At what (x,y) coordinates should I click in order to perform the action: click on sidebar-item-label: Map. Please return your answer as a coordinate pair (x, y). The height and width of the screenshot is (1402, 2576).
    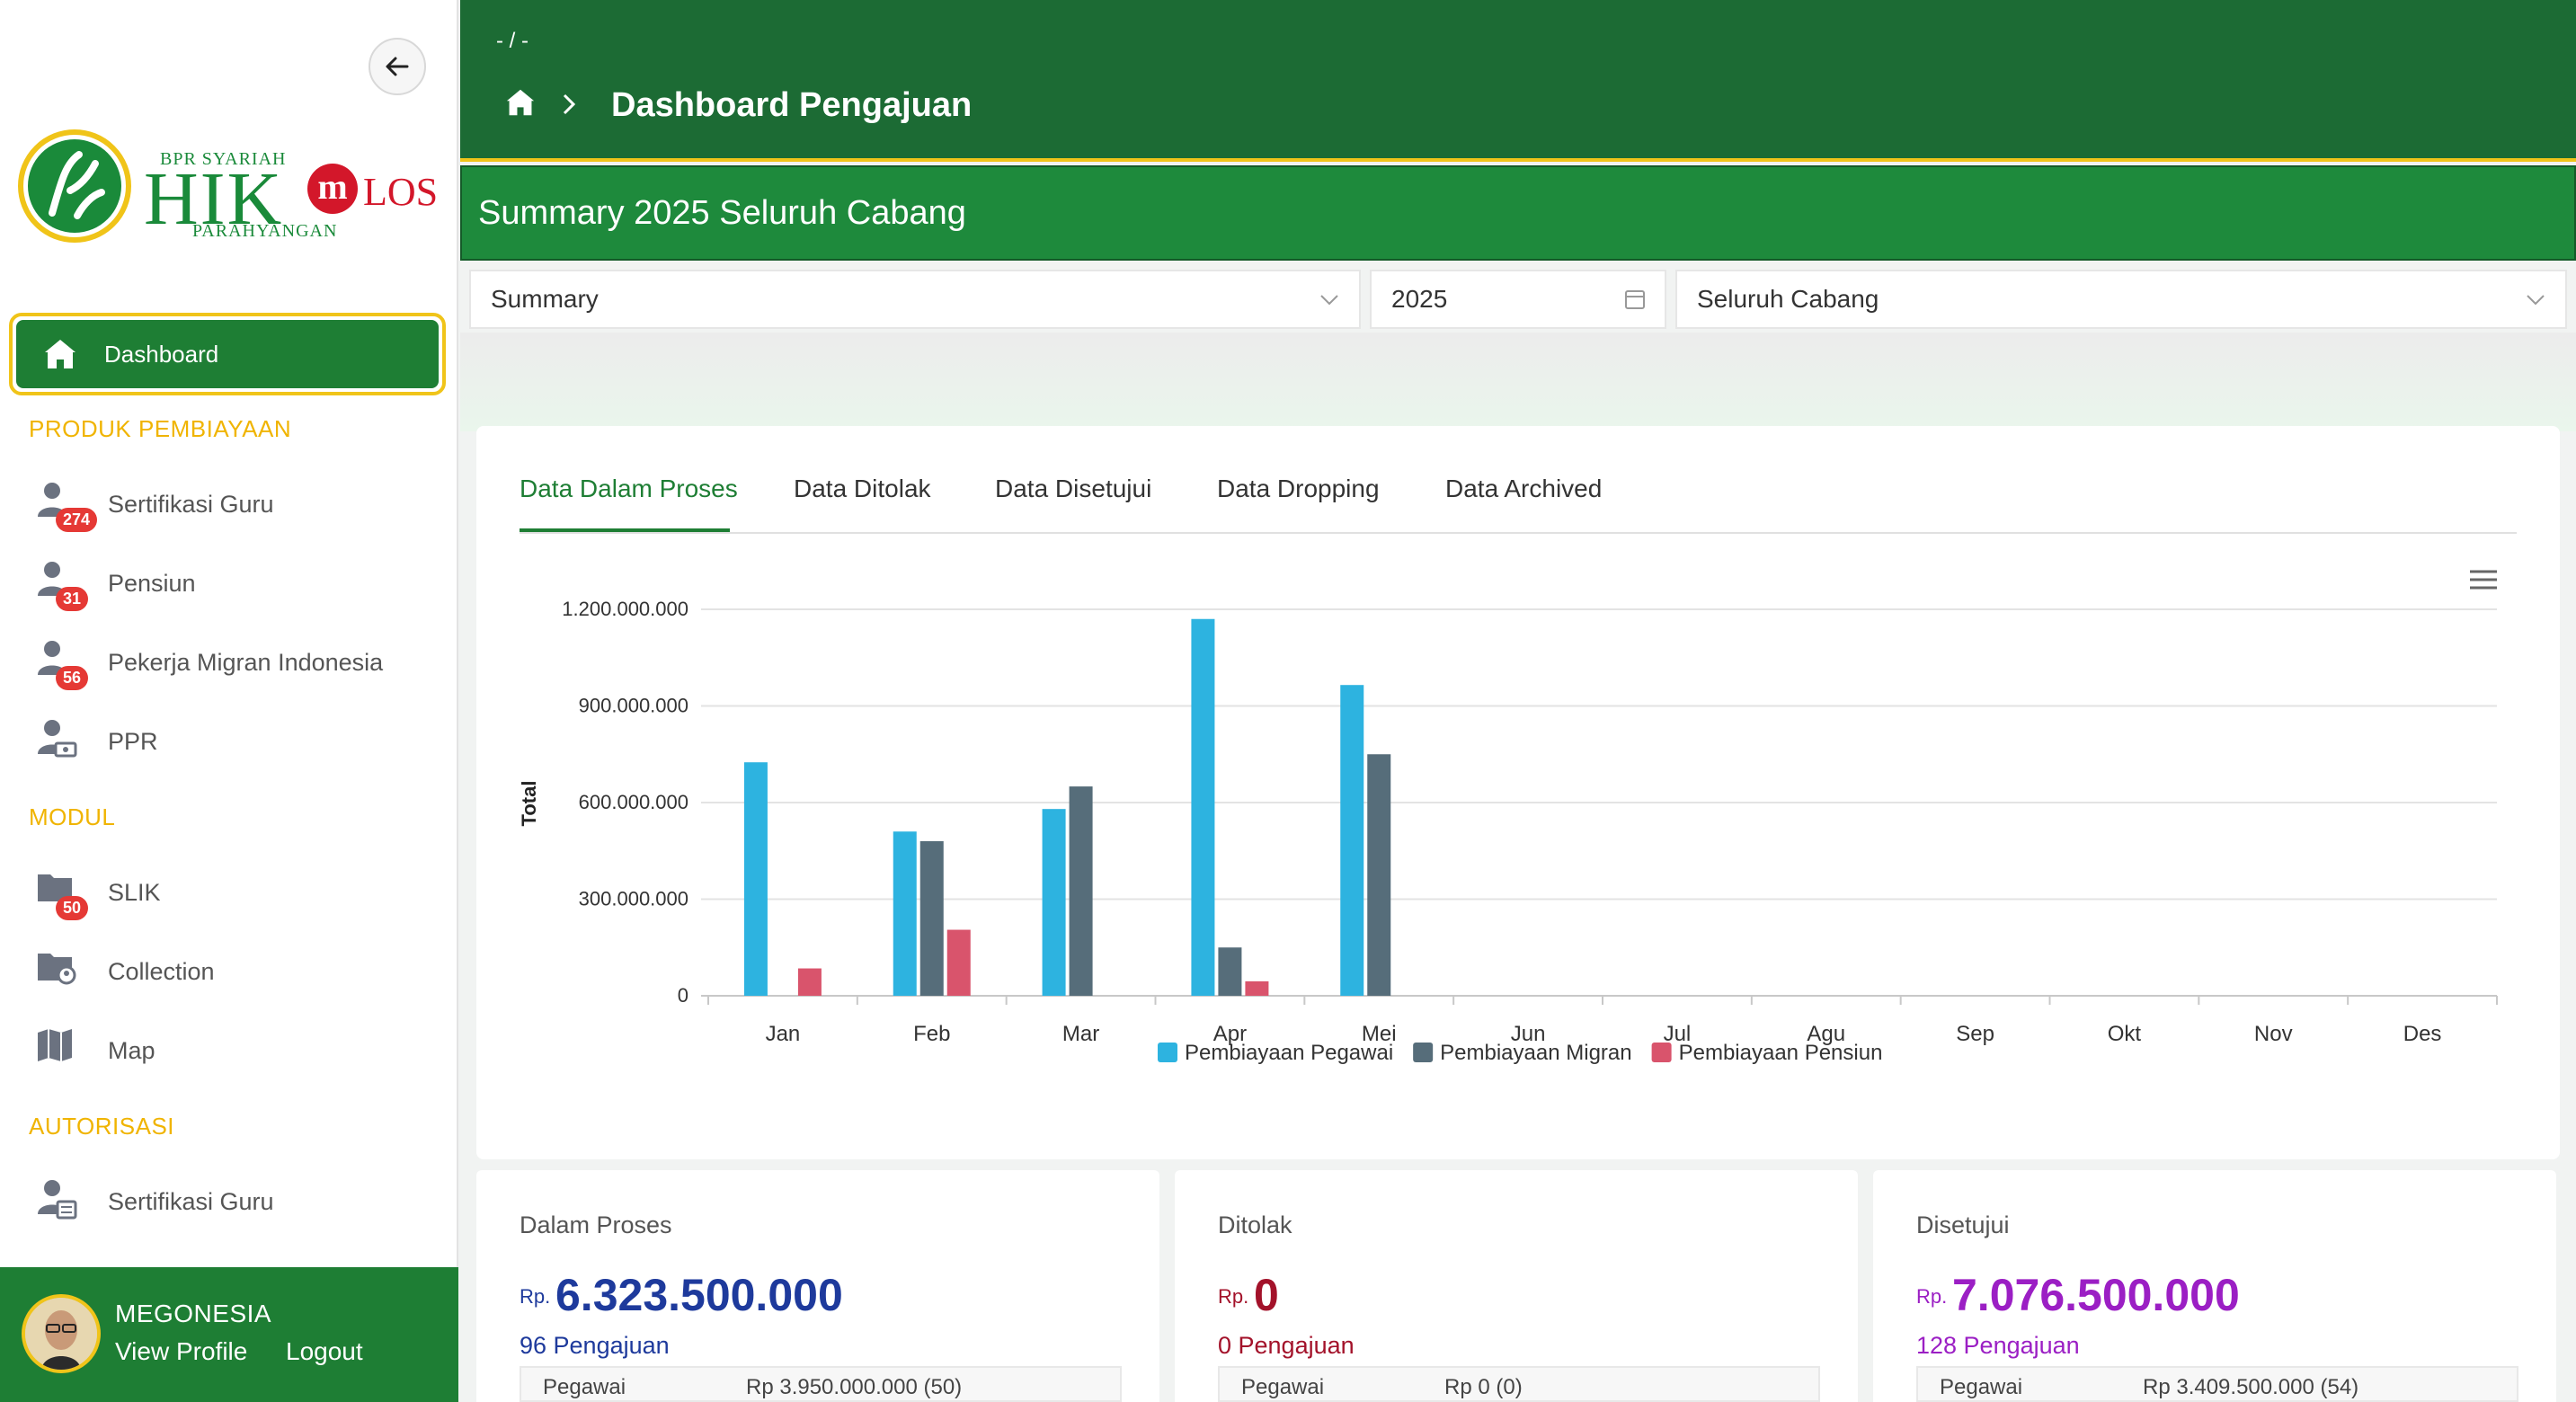
    Looking at the image, I should click on (131, 1050).